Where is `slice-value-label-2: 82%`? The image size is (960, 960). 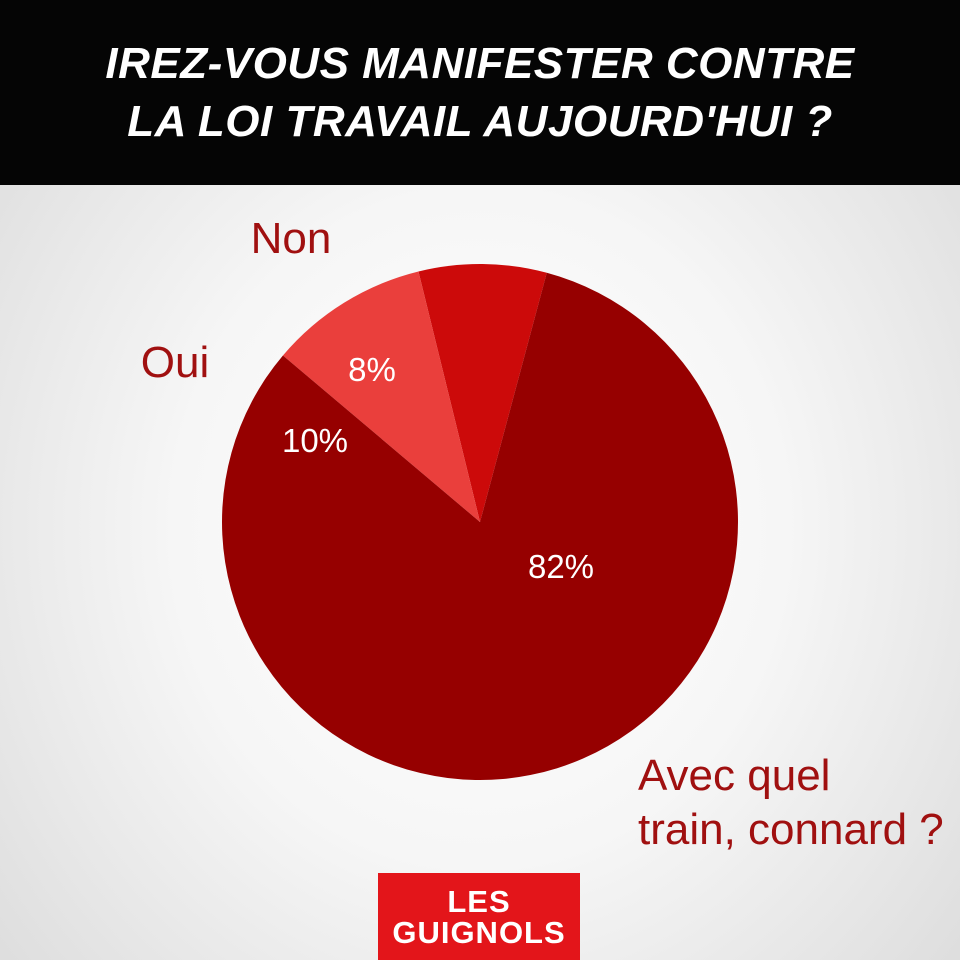
slice-value-label-2: 82% is located at coordinates (561, 566).